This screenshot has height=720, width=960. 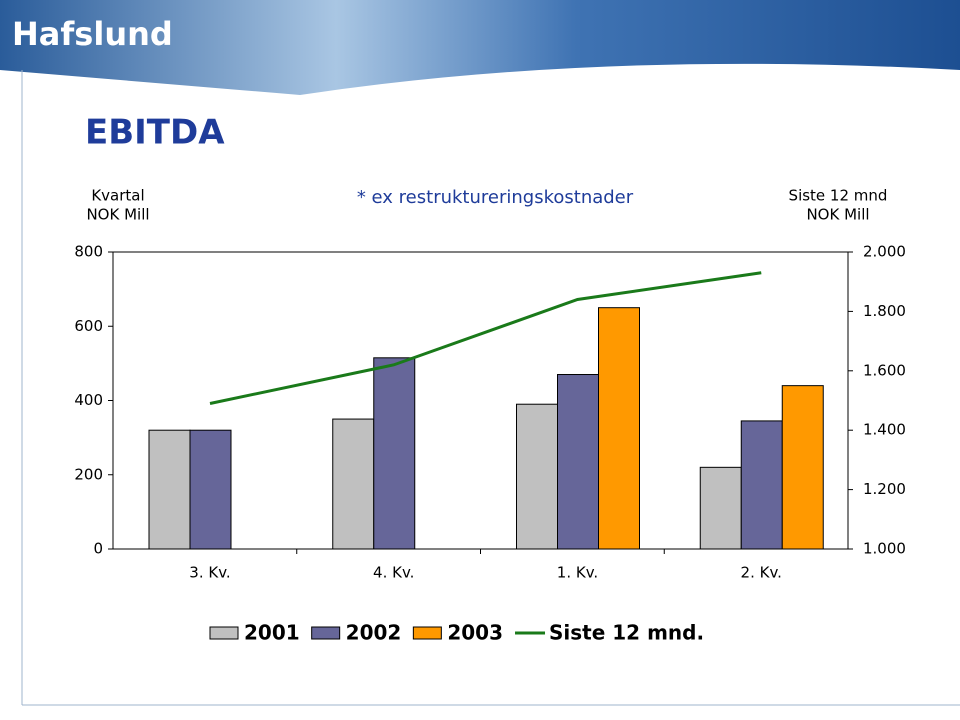 What do you see at coordinates (761, 573) in the screenshot?
I see `x-tick-label: 2. Kv.` at bounding box center [761, 573].